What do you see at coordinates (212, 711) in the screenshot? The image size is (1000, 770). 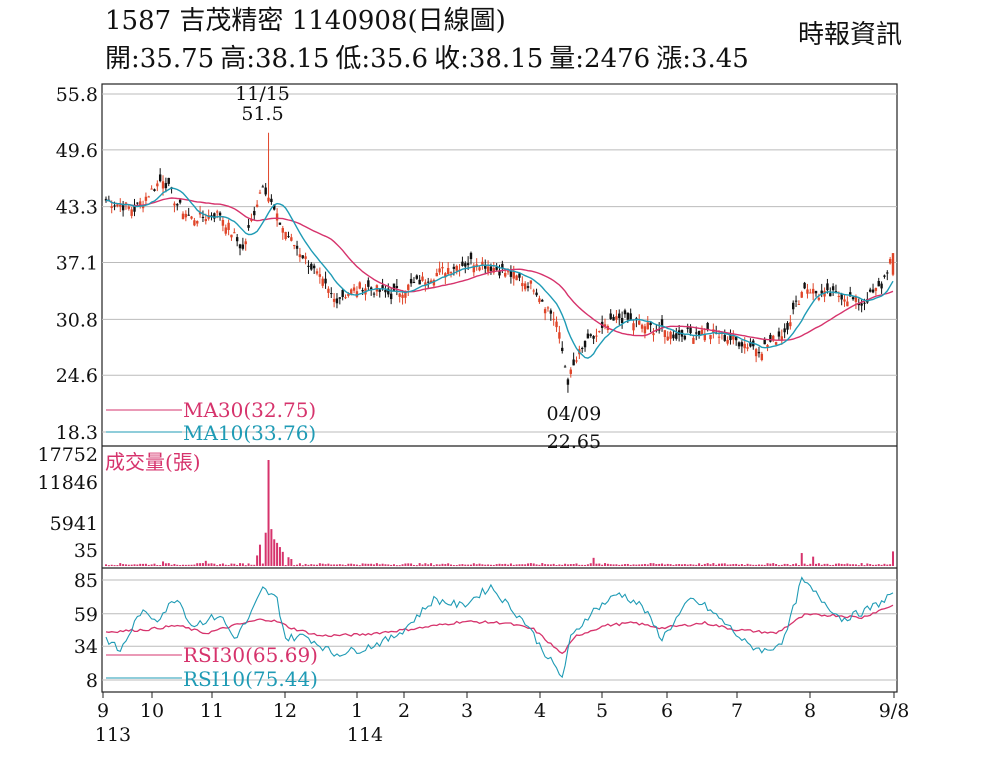 I see `x-tick-label: 11` at bounding box center [212, 711].